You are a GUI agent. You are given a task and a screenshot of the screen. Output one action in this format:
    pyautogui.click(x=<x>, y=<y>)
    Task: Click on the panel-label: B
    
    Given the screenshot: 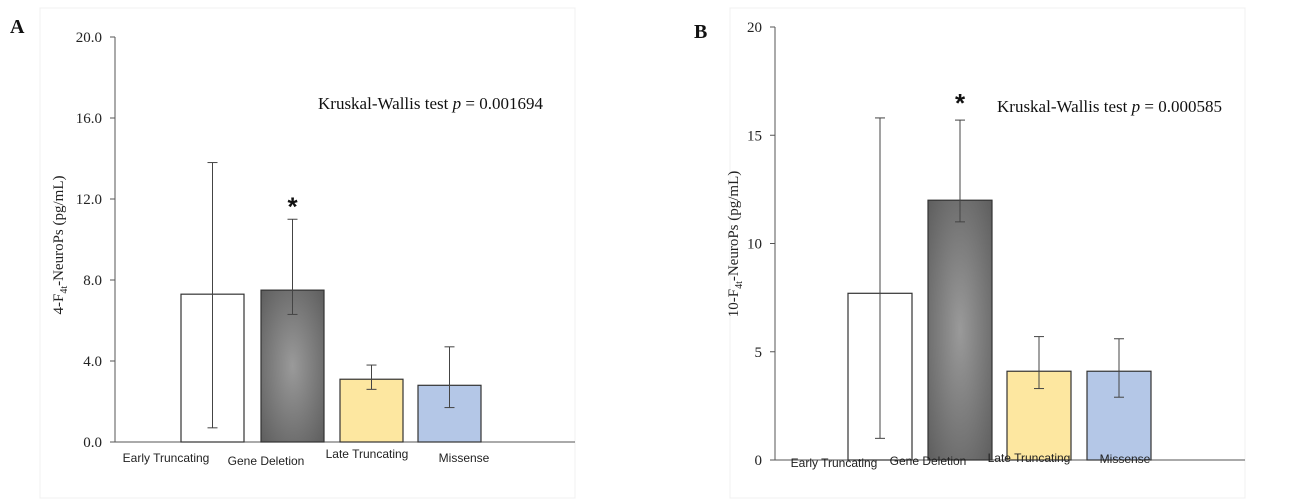 What is the action you would take?
    pyautogui.click(x=700, y=32)
    